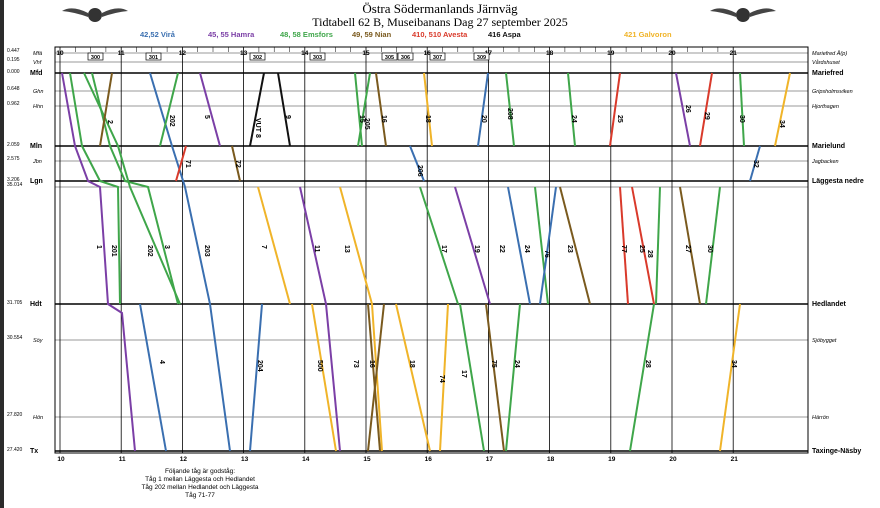 The height and width of the screenshot is (508, 880). What do you see at coordinates (122, 459) in the screenshot?
I see `hour-label-bottom: 11` at bounding box center [122, 459].